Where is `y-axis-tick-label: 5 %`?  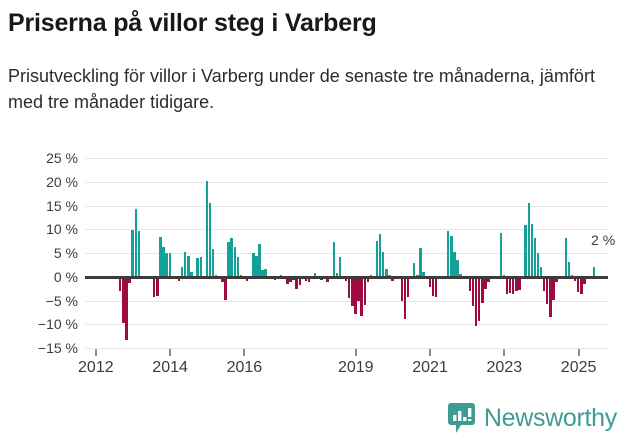
y-axis-tick-label: 5 % is located at coordinates (65, 253).